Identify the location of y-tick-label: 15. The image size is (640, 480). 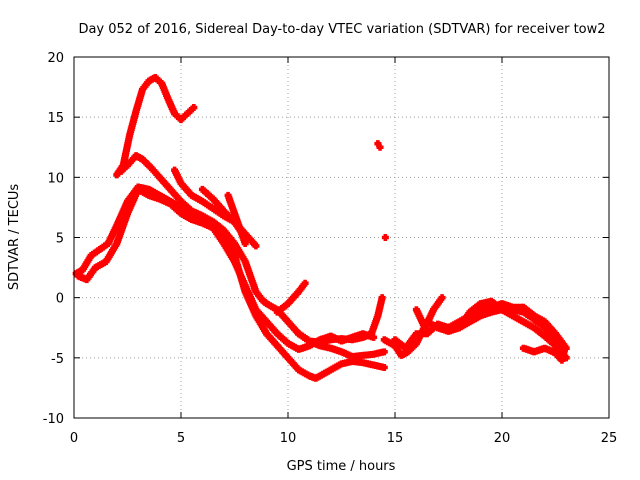
(55, 118).